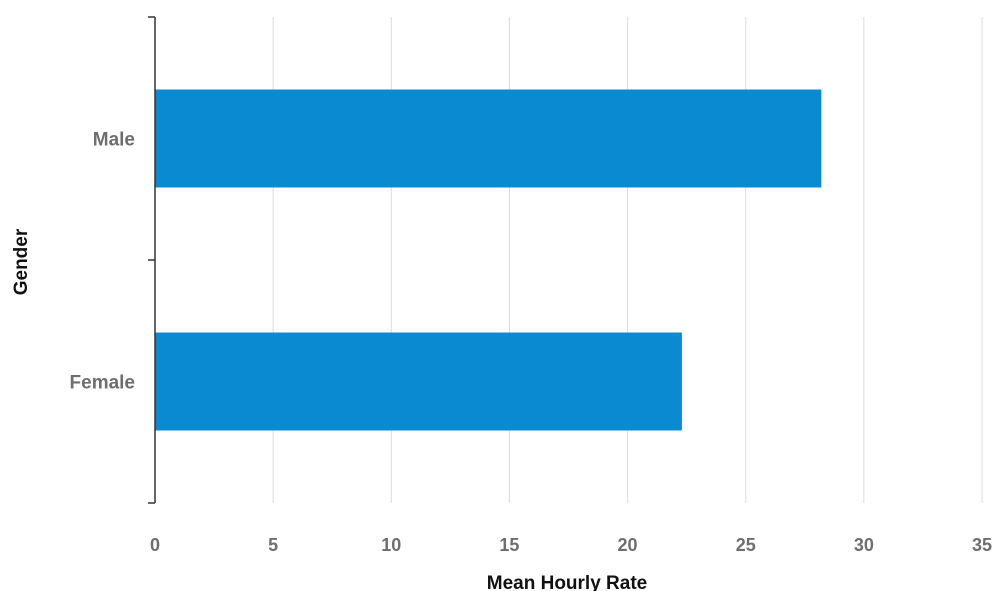  I want to click on x-tick-label-30: 30, so click(864, 545).